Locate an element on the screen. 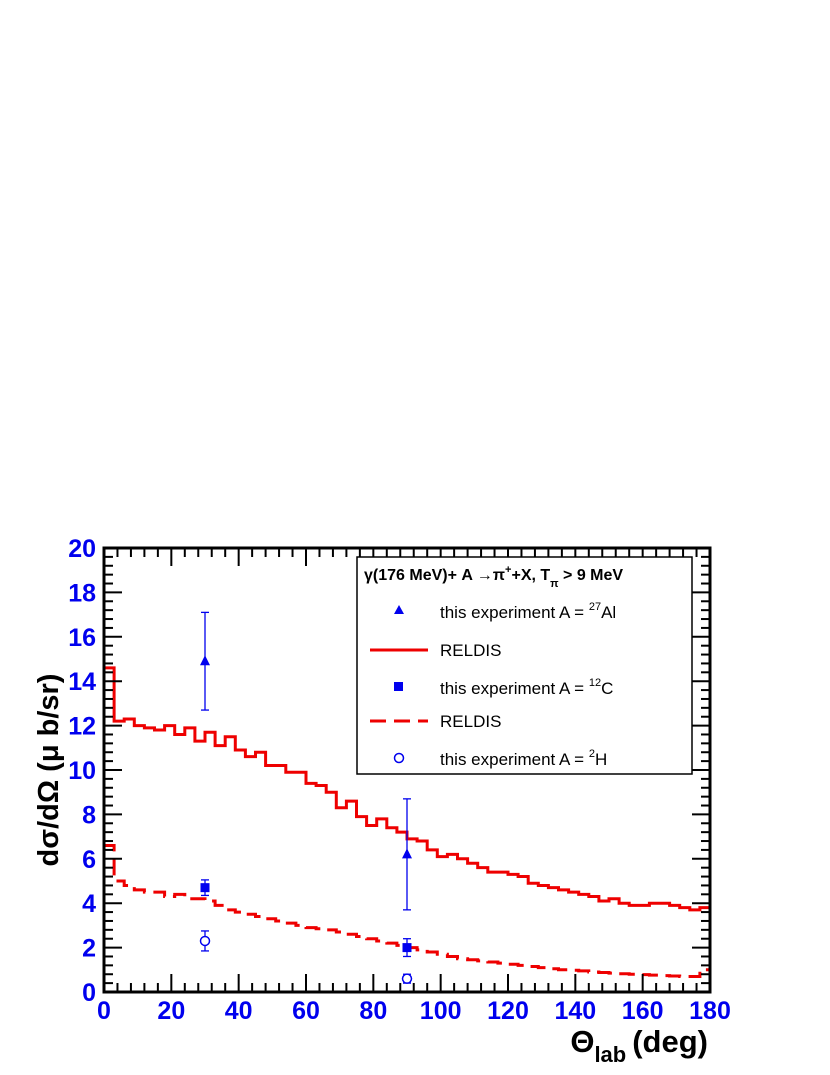 This screenshot has height=1075, width=830. y-tick-label: 18 is located at coordinates (82, 593).